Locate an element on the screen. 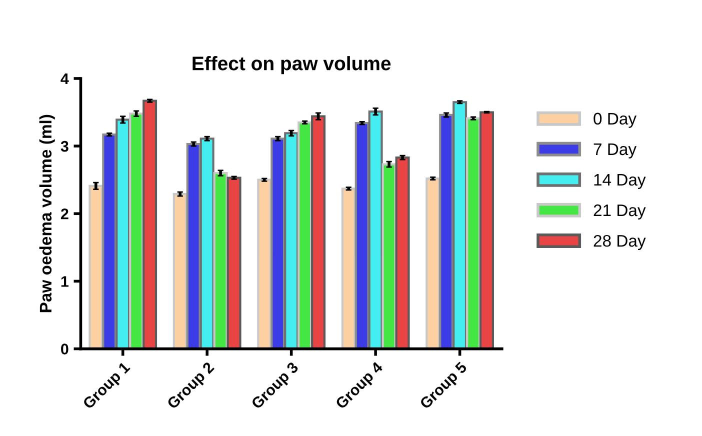  legend-label: 7 Day is located at coordinates (615, 151).